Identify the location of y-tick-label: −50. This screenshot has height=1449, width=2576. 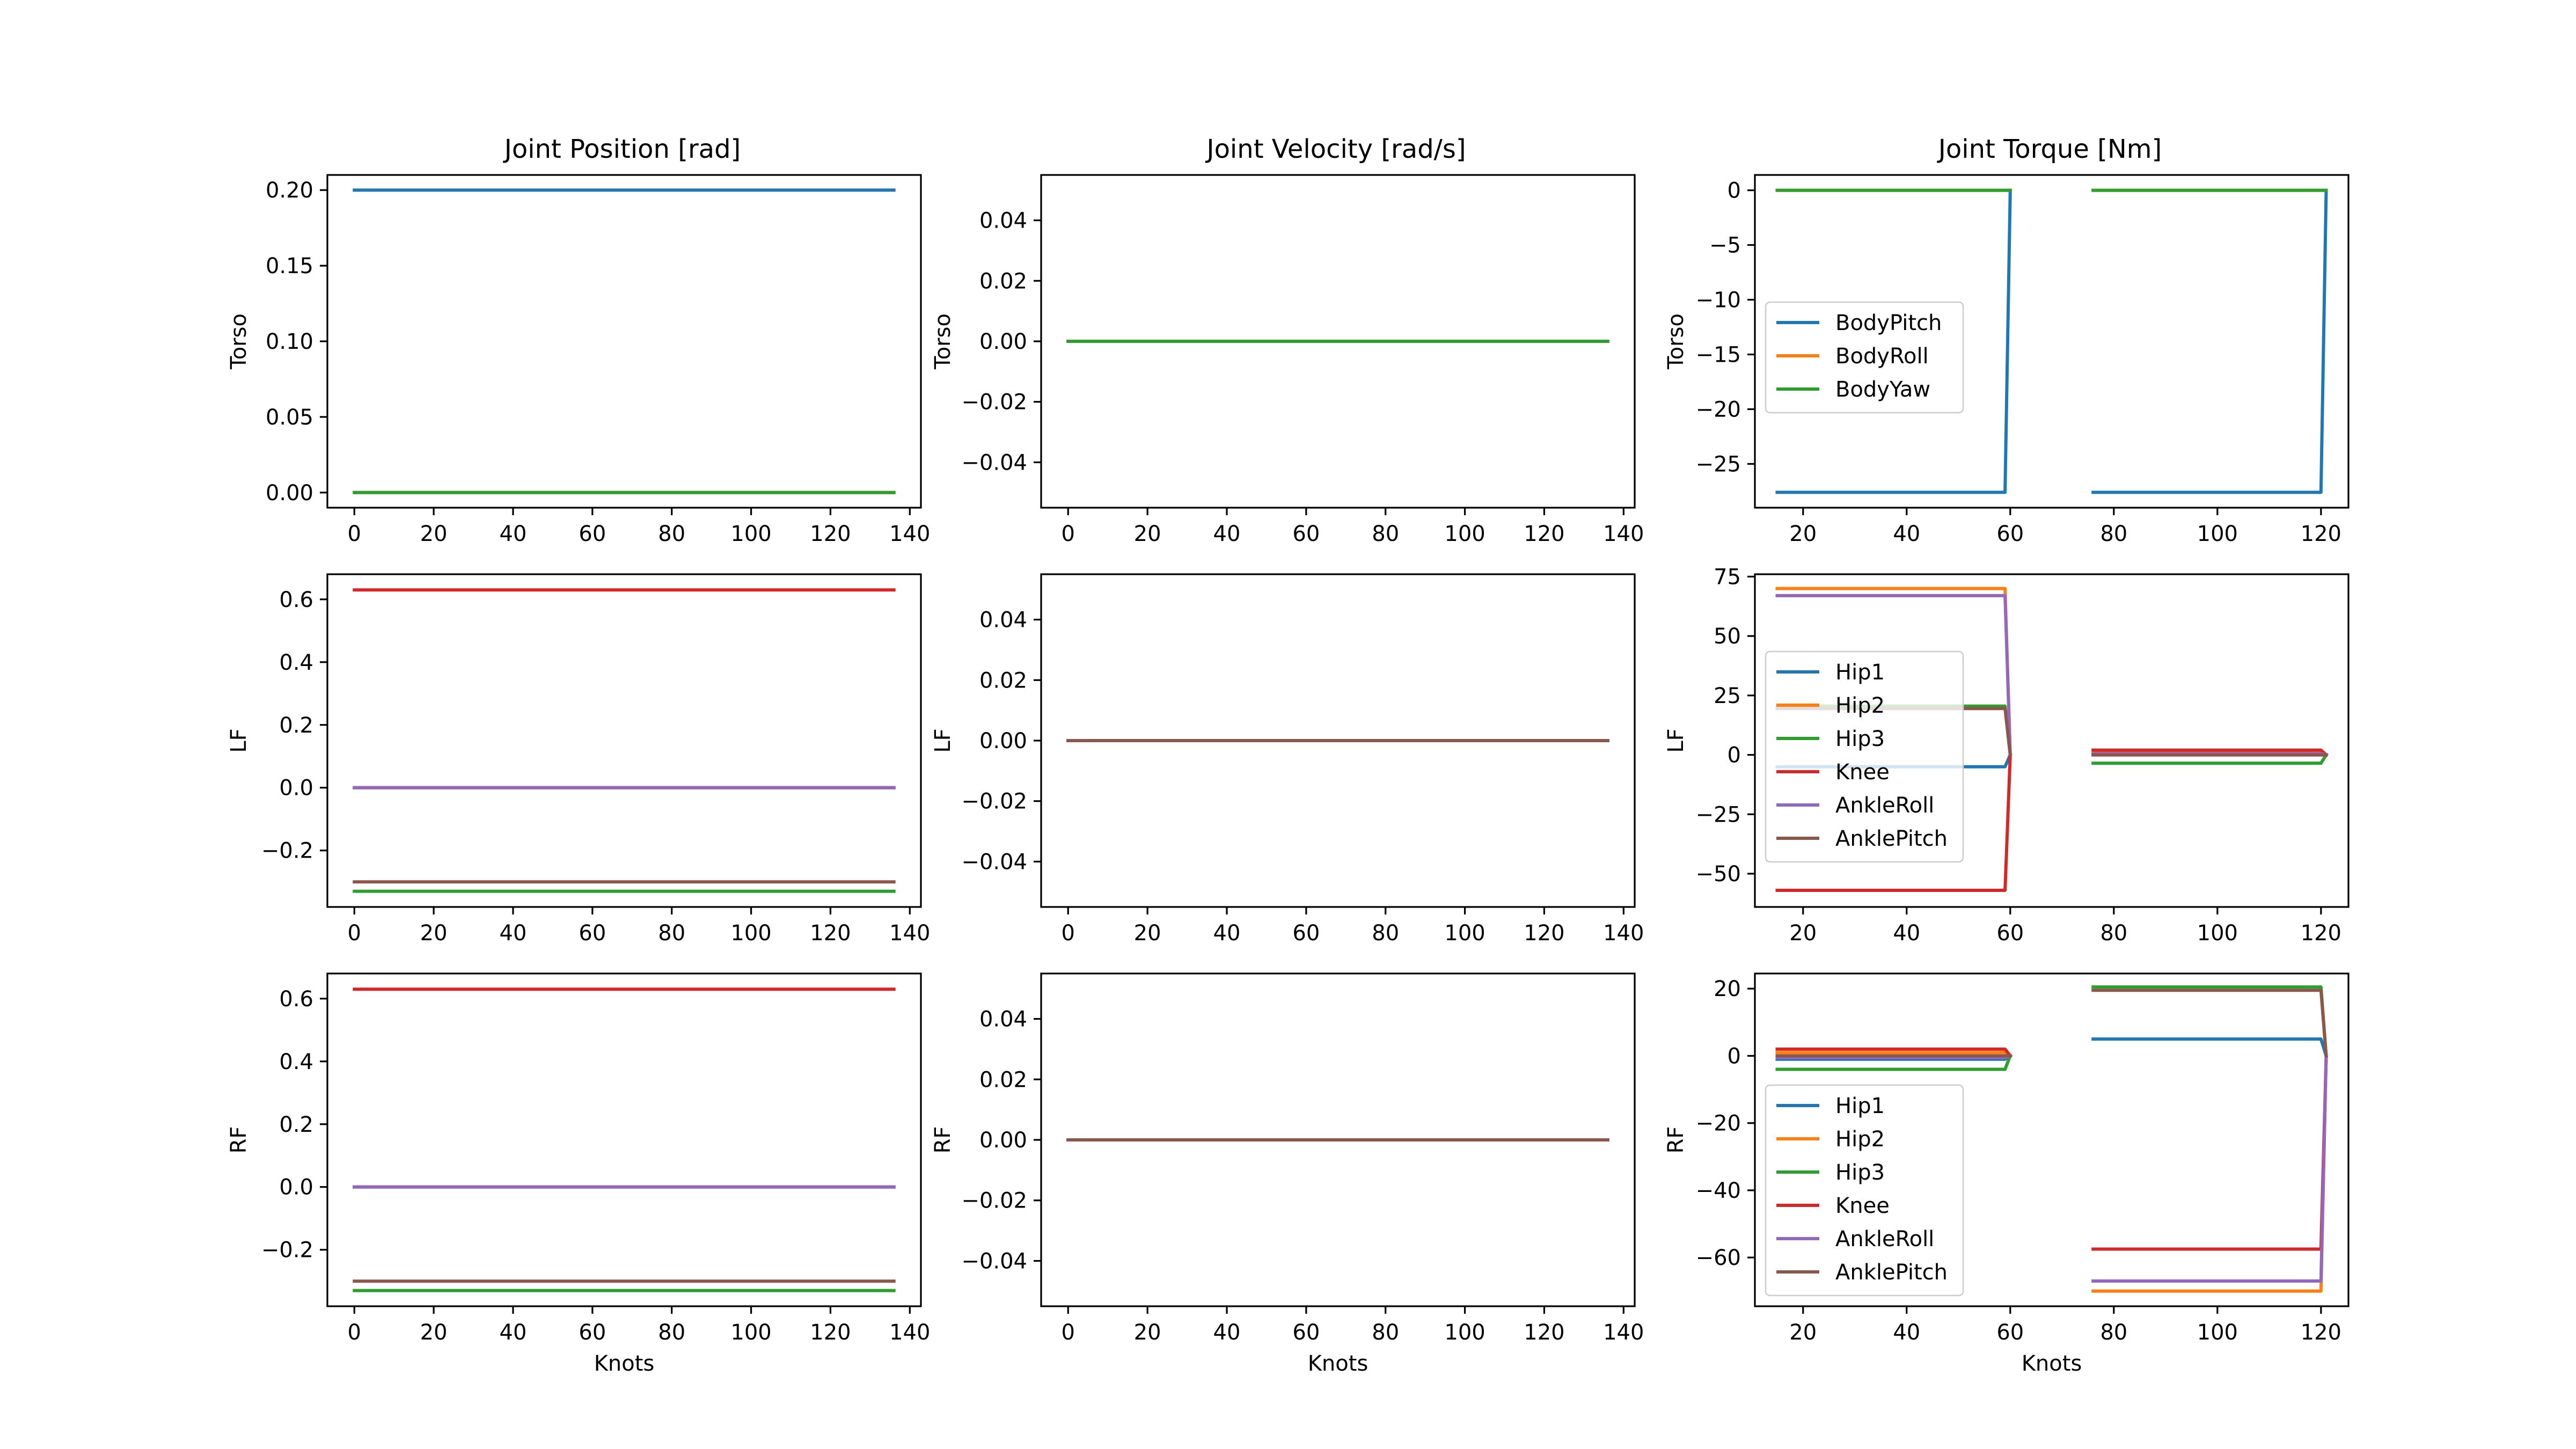
(1718, 874).